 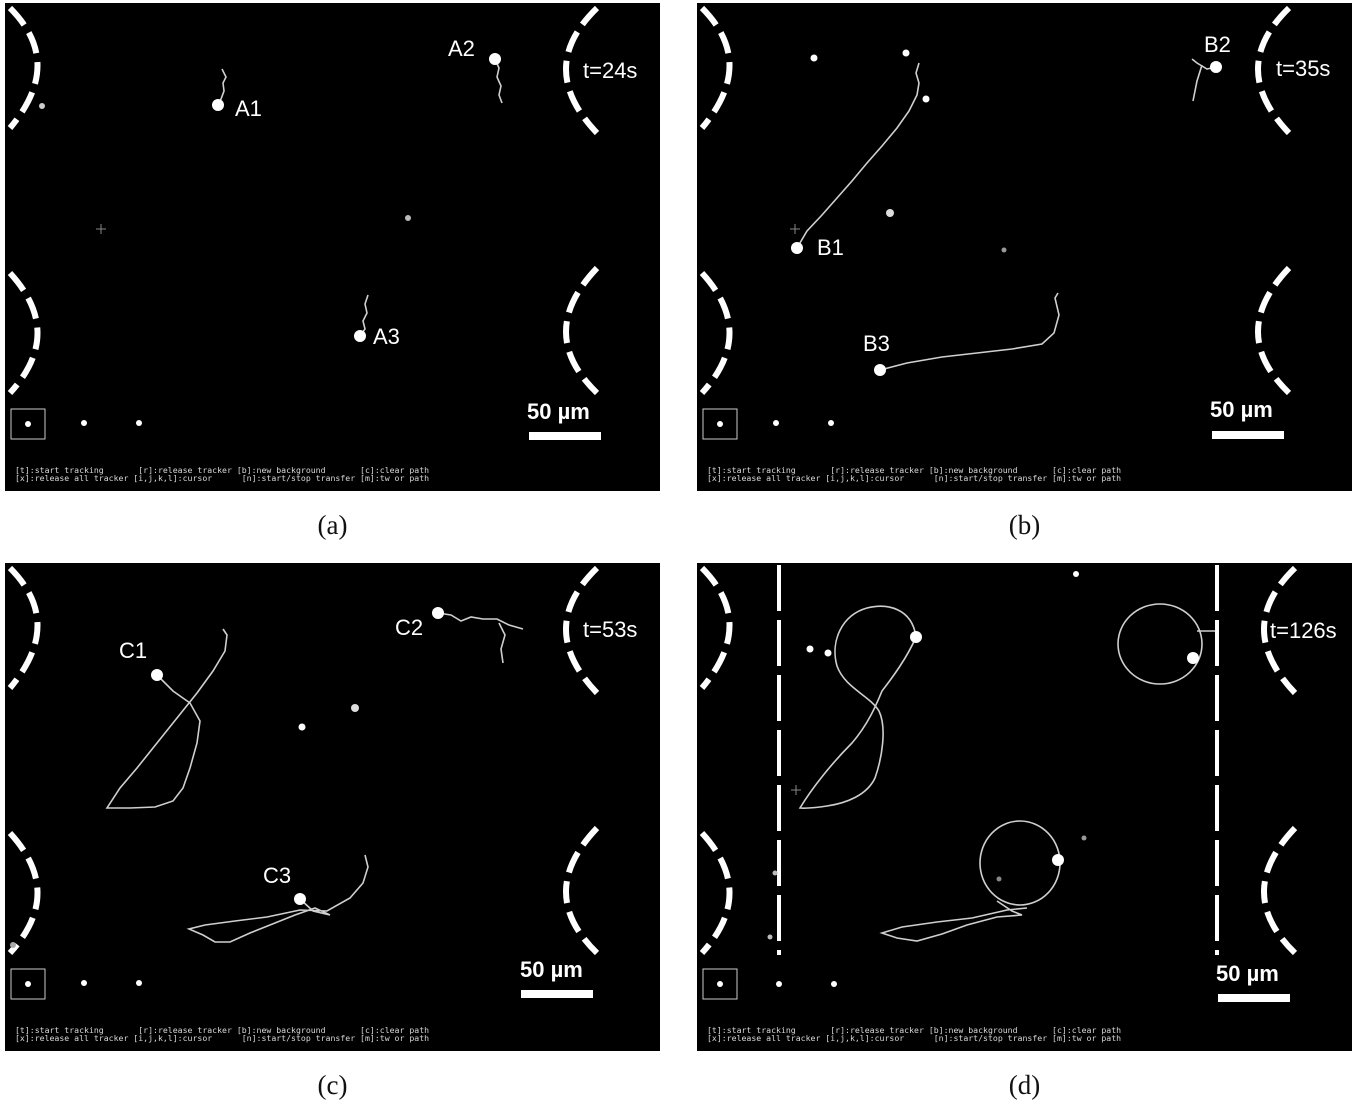 What do you see at coordinates (1303, 68) in the screenshot?
I see `time-label: t=35s` at bounding box center [1303, 68].